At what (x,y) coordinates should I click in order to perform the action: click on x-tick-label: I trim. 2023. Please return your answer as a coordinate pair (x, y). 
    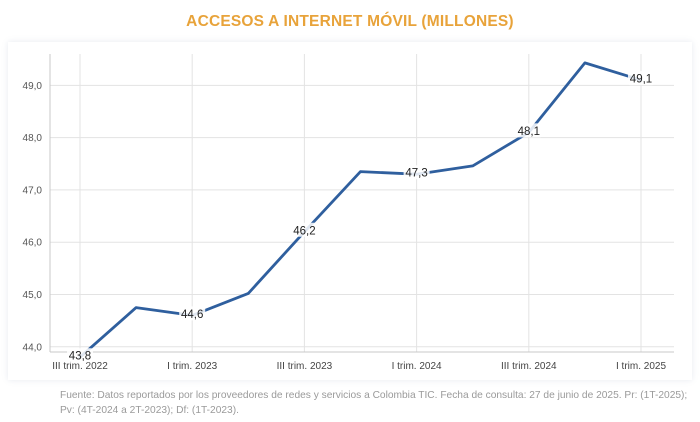
    Looking at the image, I should click on (192, 366).